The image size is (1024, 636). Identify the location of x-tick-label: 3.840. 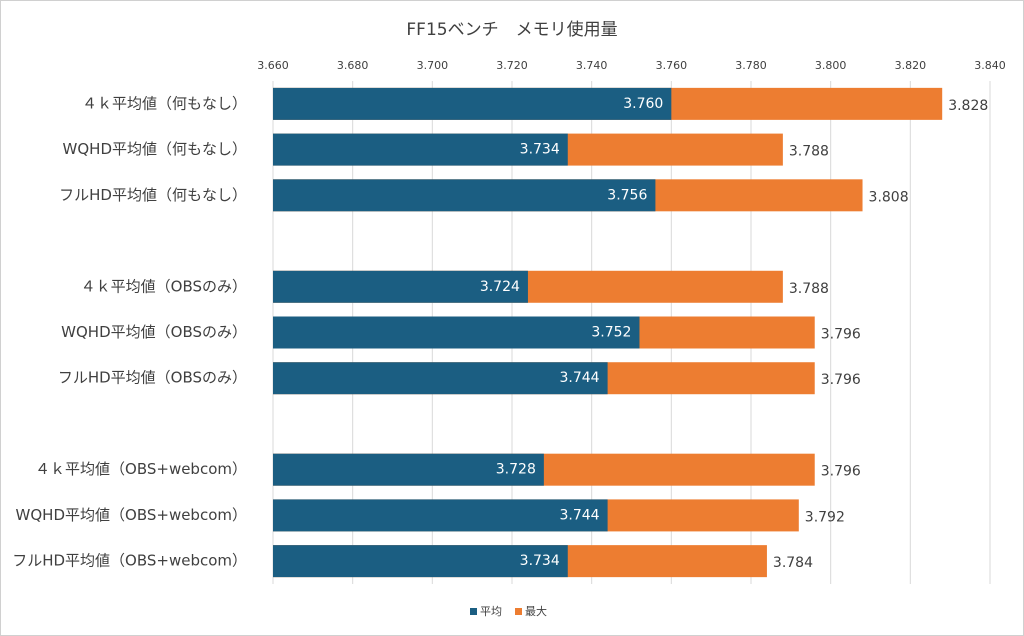
(990, 65).